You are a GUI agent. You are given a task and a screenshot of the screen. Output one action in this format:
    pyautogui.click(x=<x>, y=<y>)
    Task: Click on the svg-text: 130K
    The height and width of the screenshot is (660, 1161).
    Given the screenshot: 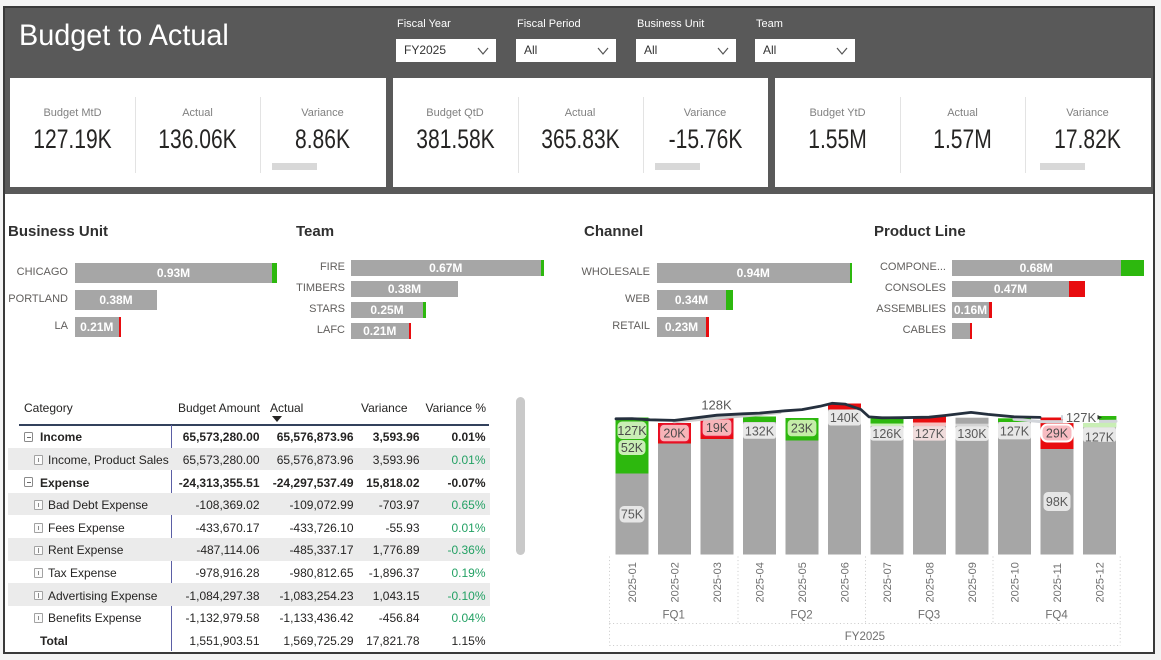 What is the action you would take?
    pyautogui.click(x=972, y=434)
    